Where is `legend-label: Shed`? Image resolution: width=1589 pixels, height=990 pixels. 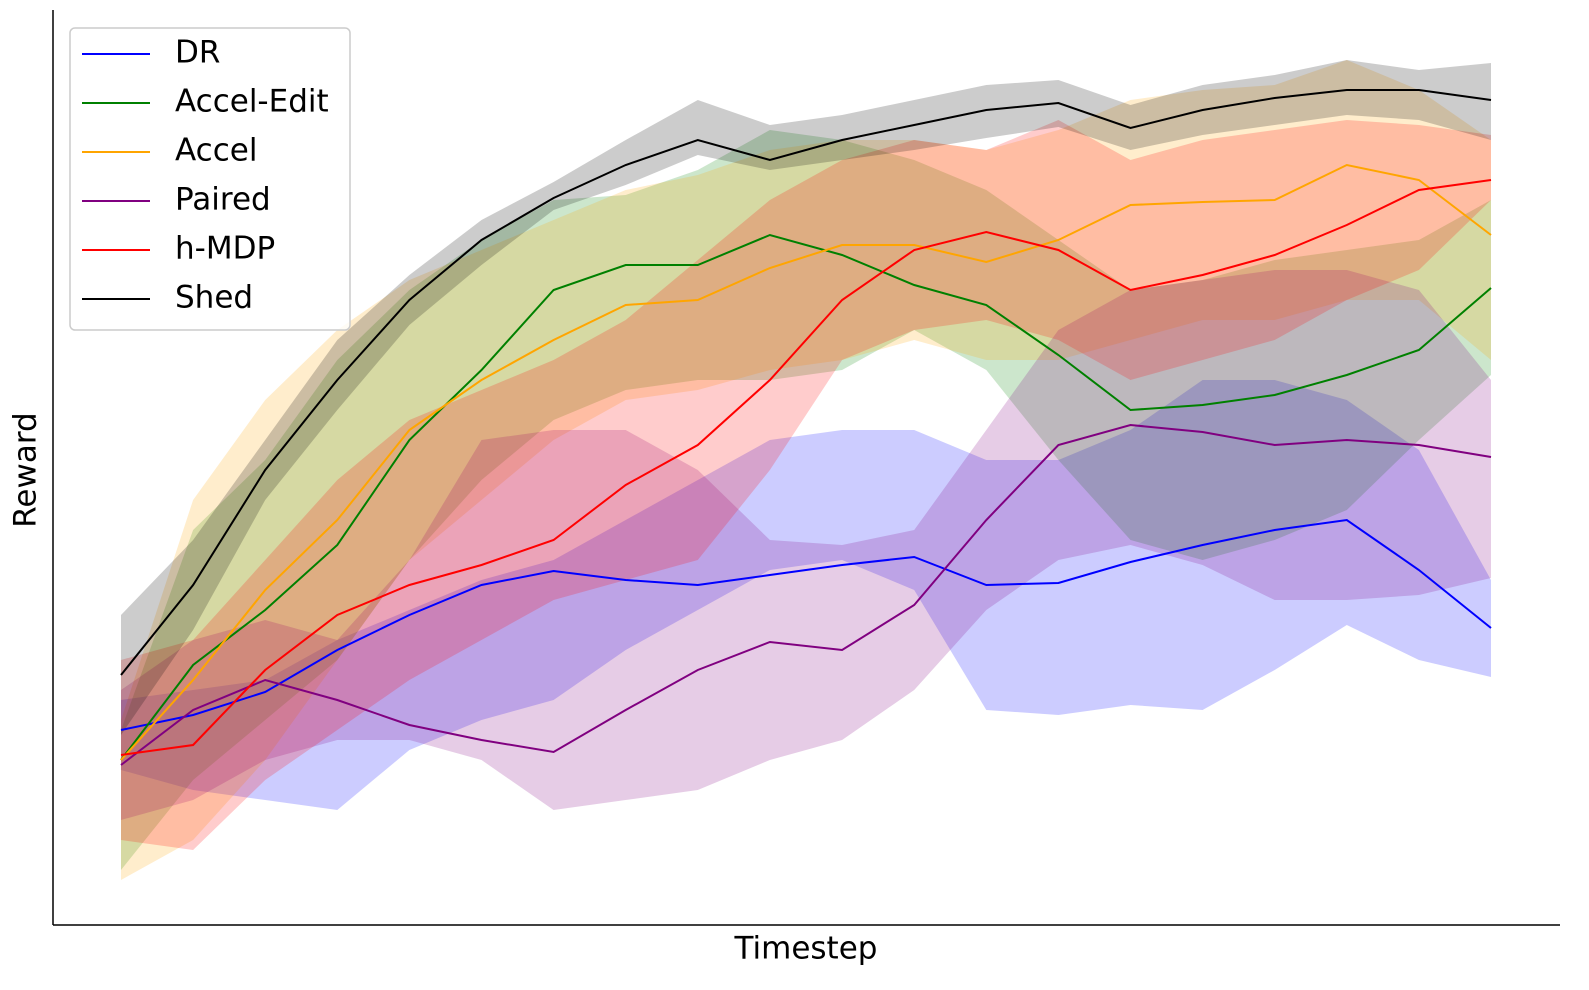 legend-label: Shed is located at coordinates (214, 298).